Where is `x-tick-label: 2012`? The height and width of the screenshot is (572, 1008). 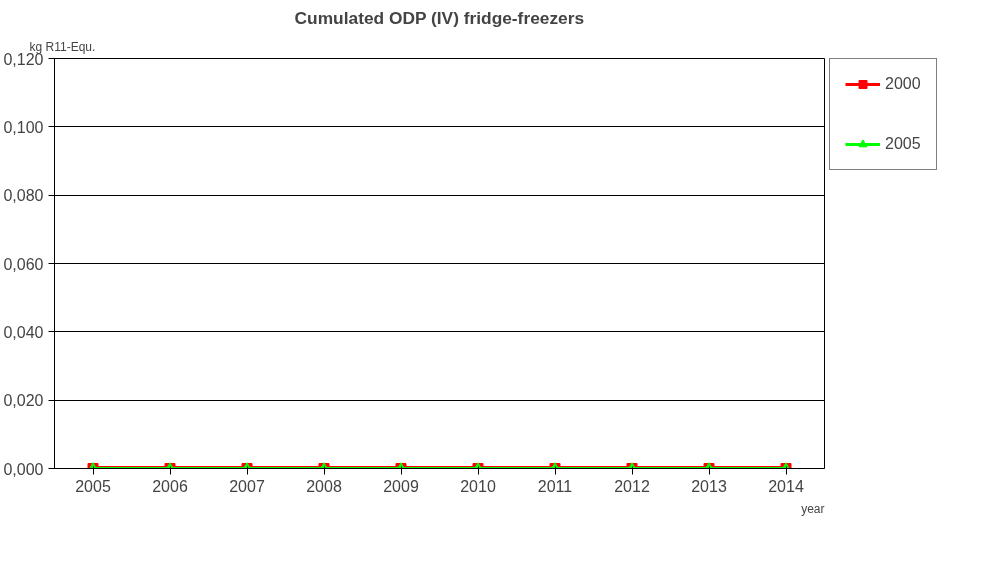
x-tick-label: 2012 is located at coordinates (632, 486).